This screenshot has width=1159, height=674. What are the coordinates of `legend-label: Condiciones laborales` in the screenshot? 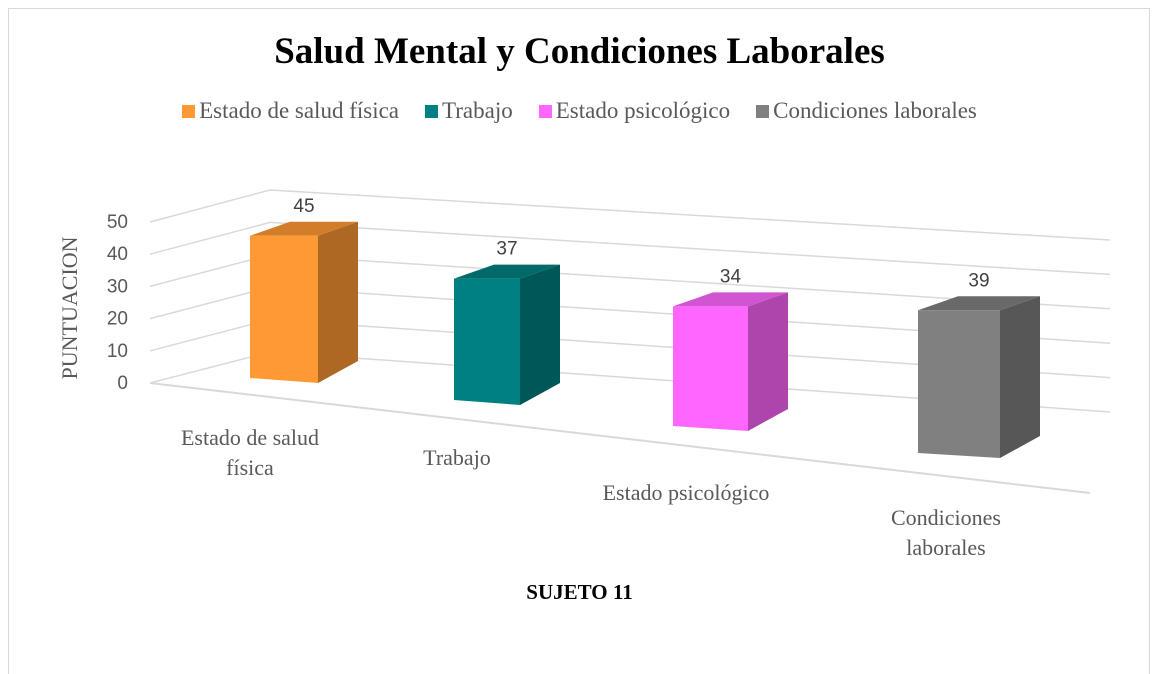 It's located at (875, 110).